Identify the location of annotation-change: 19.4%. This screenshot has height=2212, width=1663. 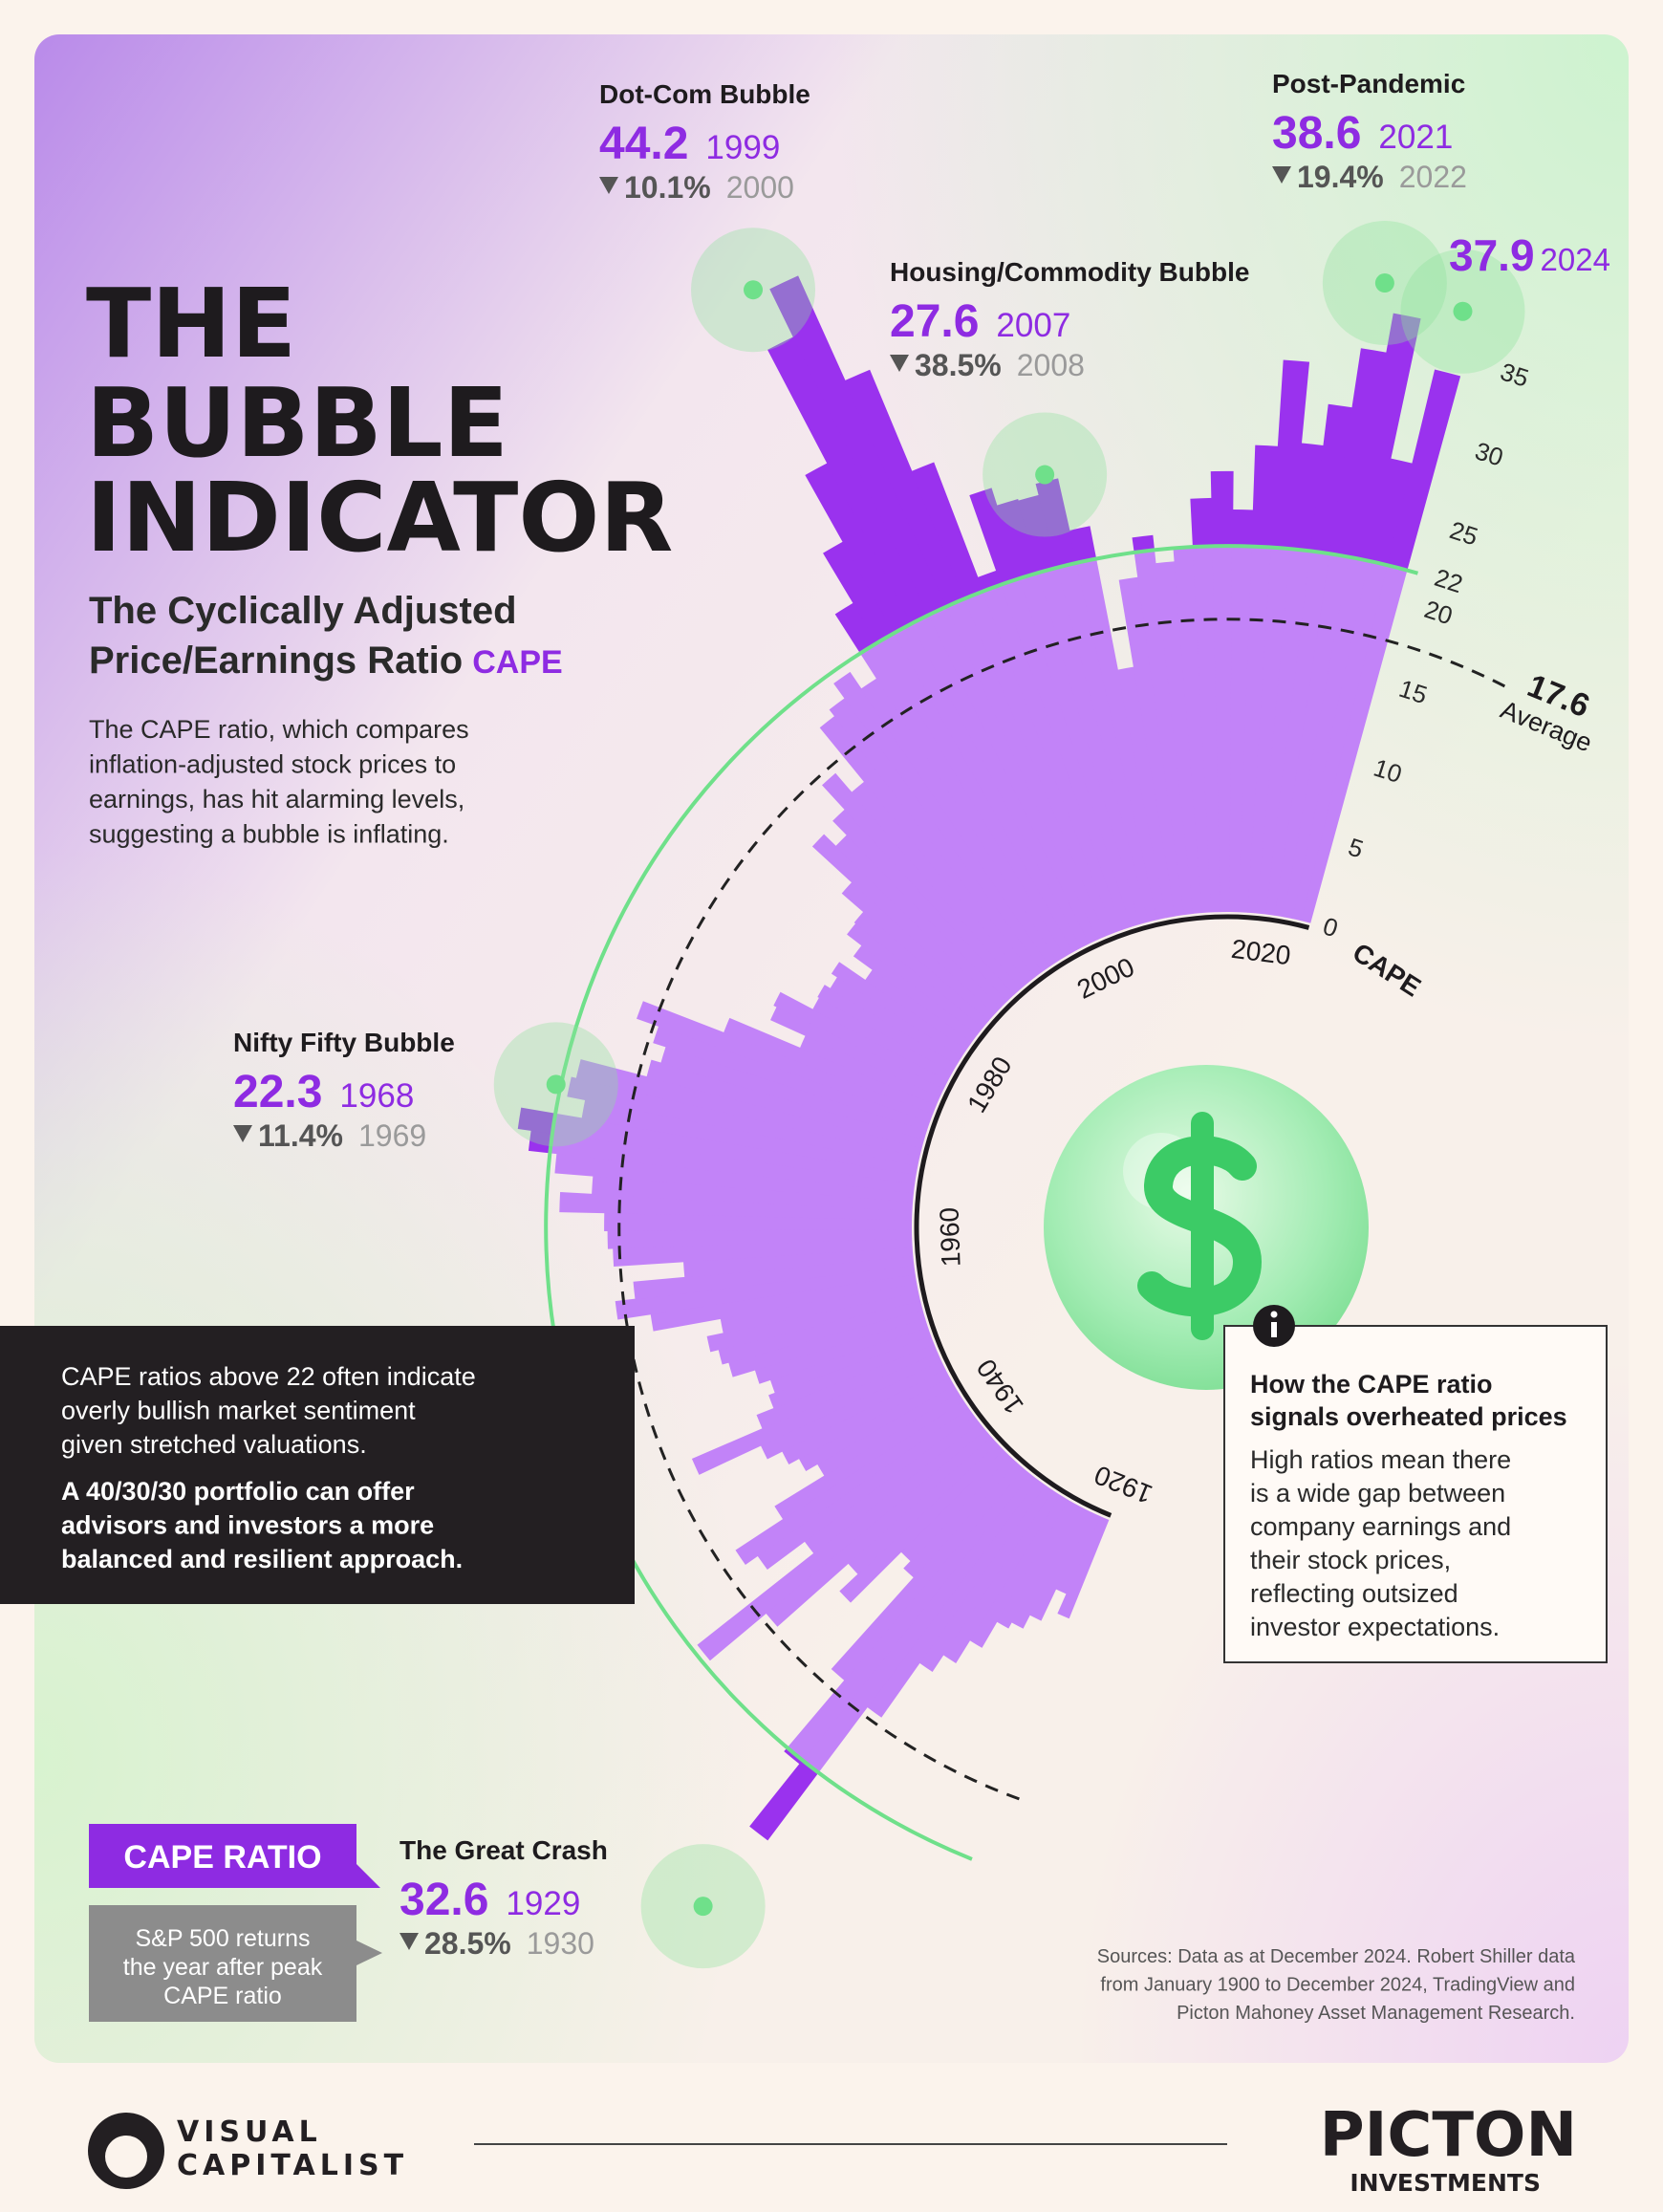
(1340, 177).